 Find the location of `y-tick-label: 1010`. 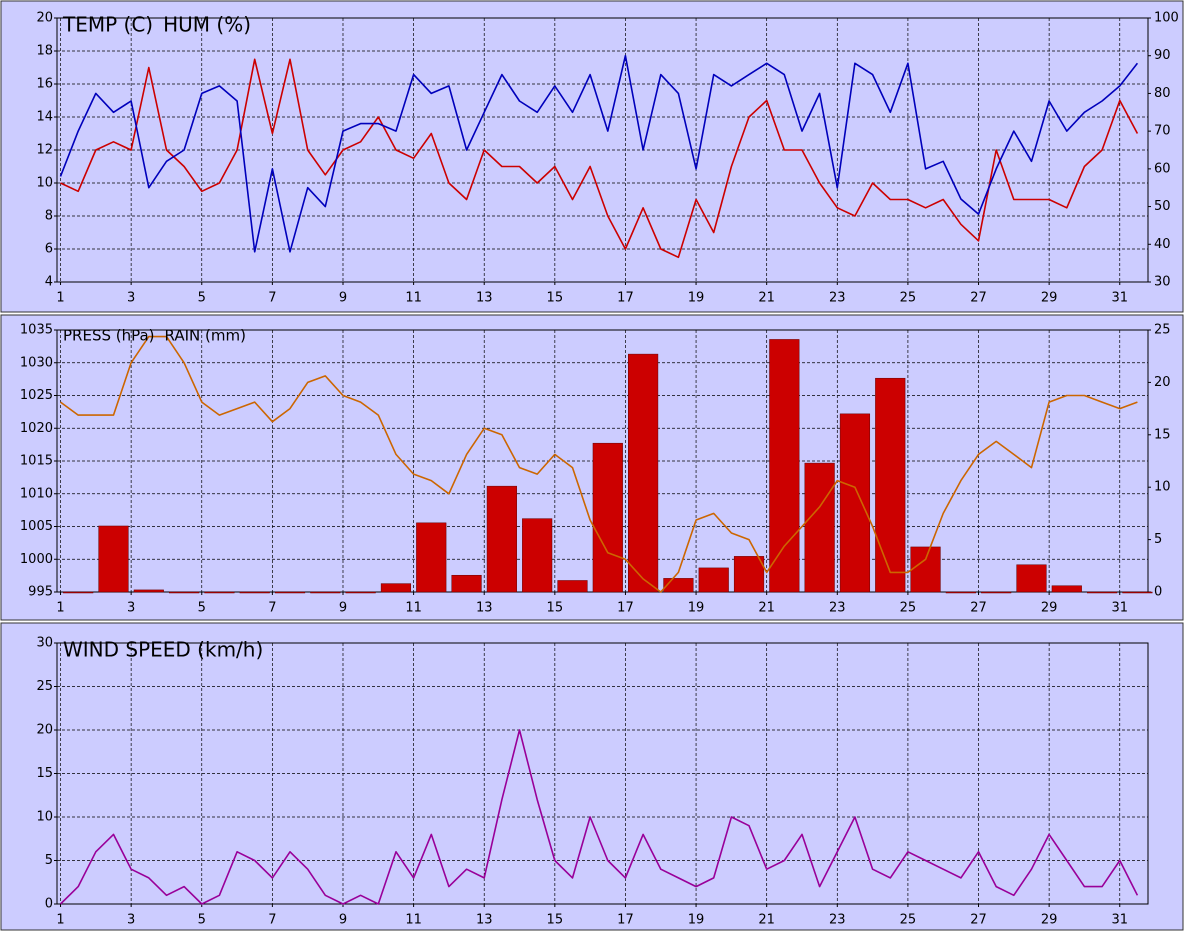

y-tick-label: 1010 is located at coordinates (36, 493).